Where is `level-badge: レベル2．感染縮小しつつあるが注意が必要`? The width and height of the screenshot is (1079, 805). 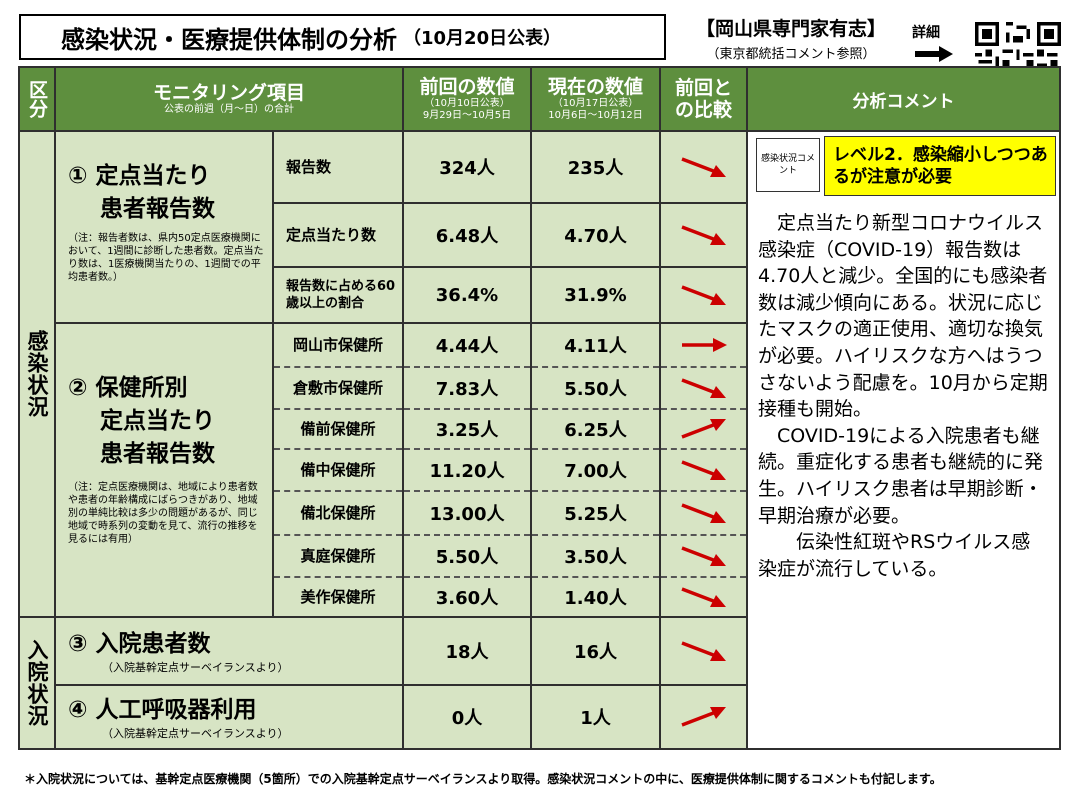
level-badge: レベル2．感染縮小しつつあるが注意が必要 is located at coordinates (940, 166).